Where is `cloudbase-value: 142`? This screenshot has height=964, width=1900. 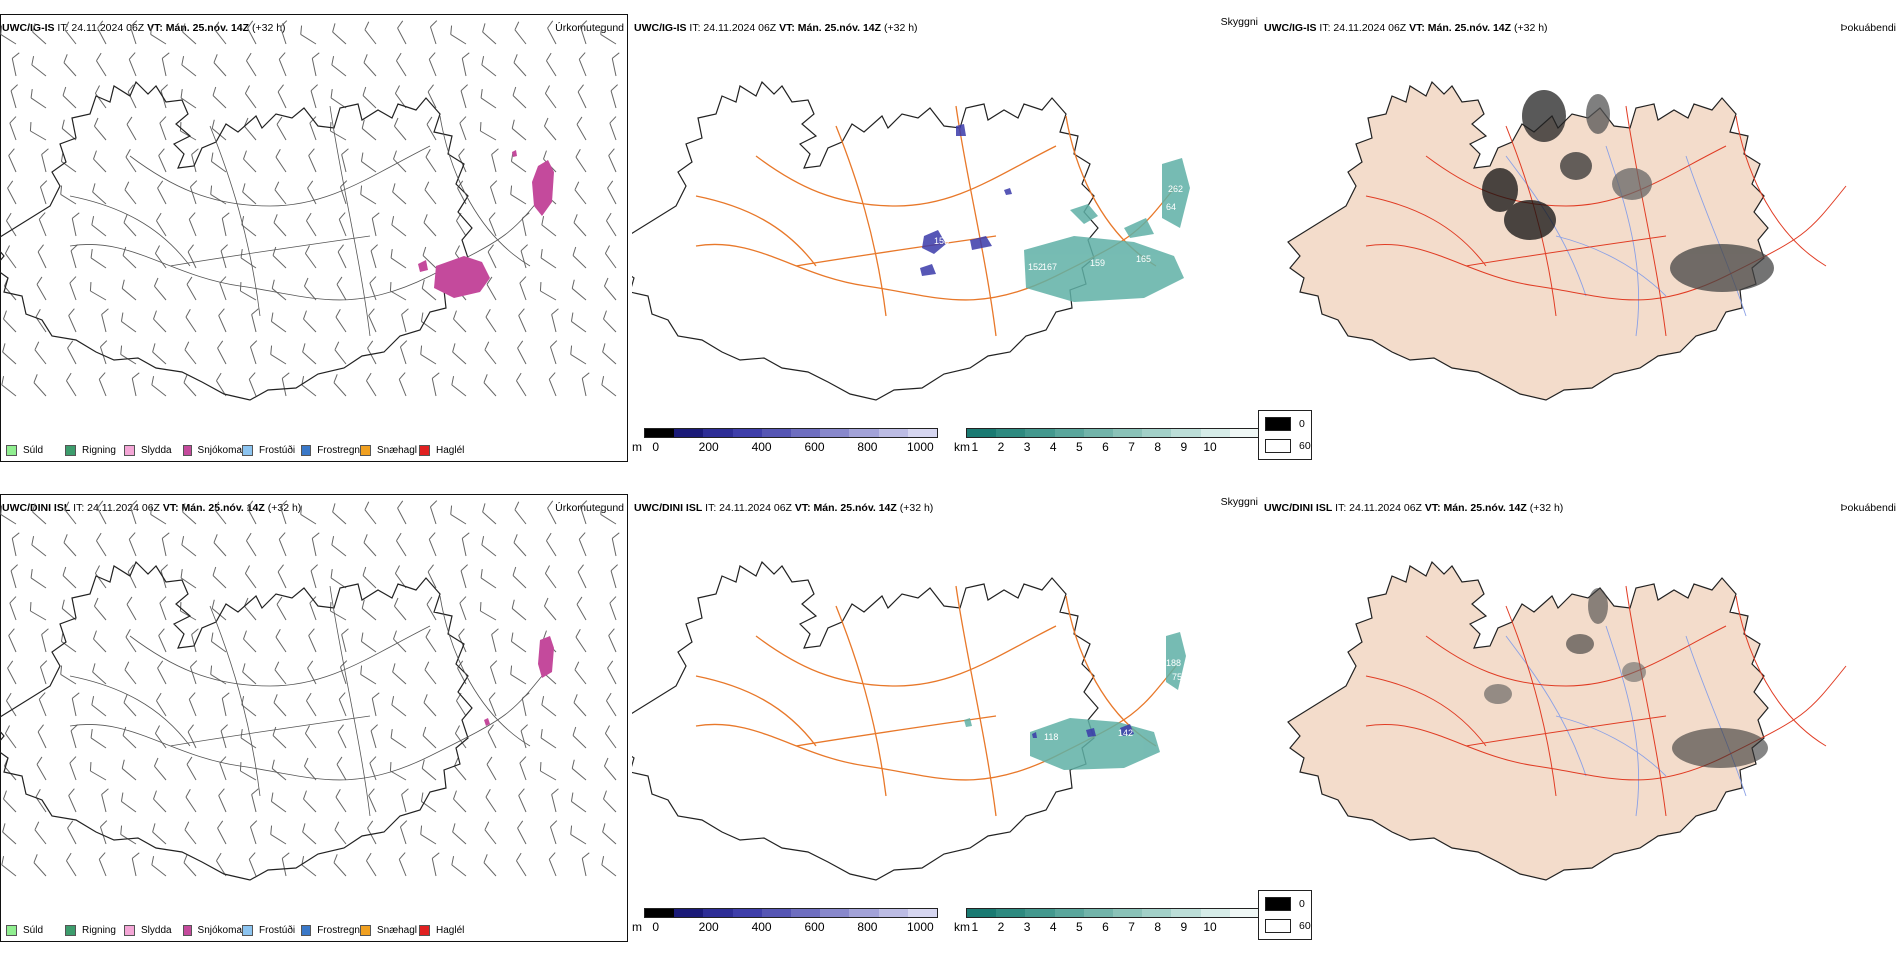 cloudbase-value: 142 is located at coordinates (1125, 733).